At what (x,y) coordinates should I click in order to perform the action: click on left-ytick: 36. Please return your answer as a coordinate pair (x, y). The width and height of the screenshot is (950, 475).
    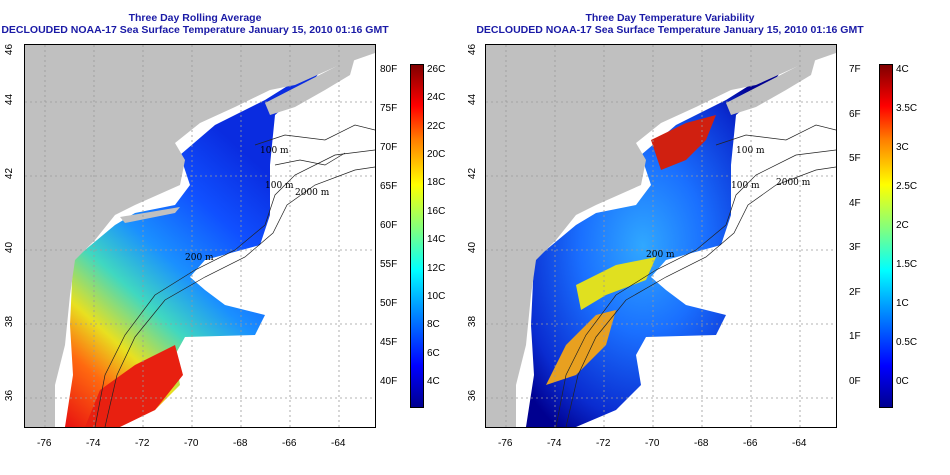
    Looking at the image, I should click on (10, 395).